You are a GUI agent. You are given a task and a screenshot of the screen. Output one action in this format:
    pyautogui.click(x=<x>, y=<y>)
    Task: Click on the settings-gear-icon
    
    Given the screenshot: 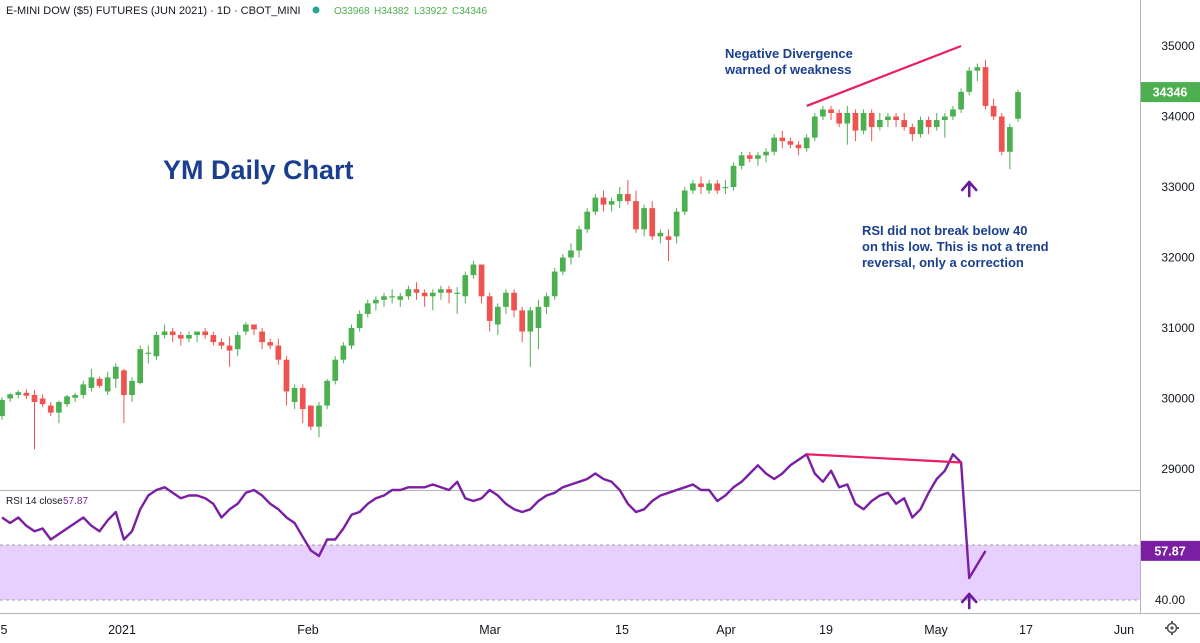 What is the action you would take?
    pyautogui.click(x=1172, y=628)
    